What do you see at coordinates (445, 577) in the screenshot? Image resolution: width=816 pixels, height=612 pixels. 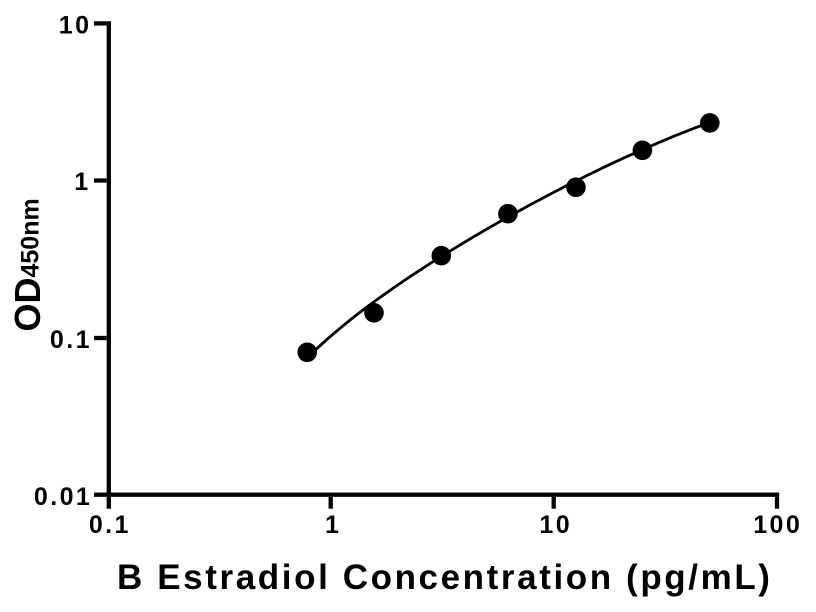 I see `svg-text:B Estradiol Concentration (pg/: B Estradiol Concentration (pg/mL)` at bounding box center [445, 577].